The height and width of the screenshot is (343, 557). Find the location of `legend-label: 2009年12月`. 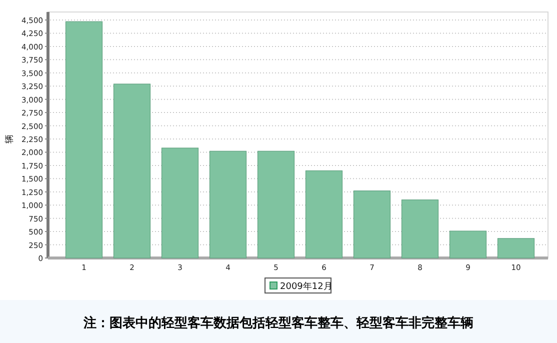

legend-label: 2009年12月 is located at coordinates (306, 286).